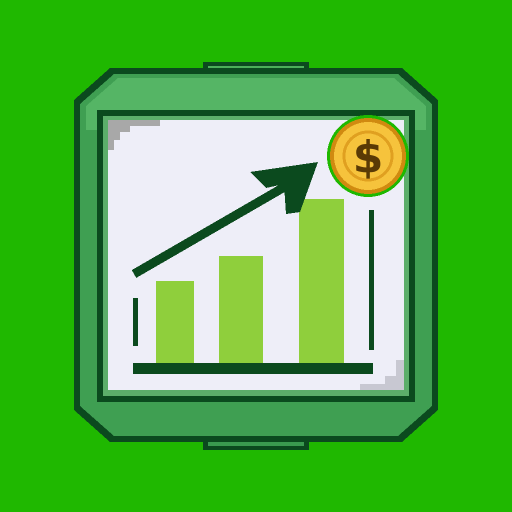 This screenshot has width=512, height=512. I want to click on coin-symbol: $, so click(368, 157).